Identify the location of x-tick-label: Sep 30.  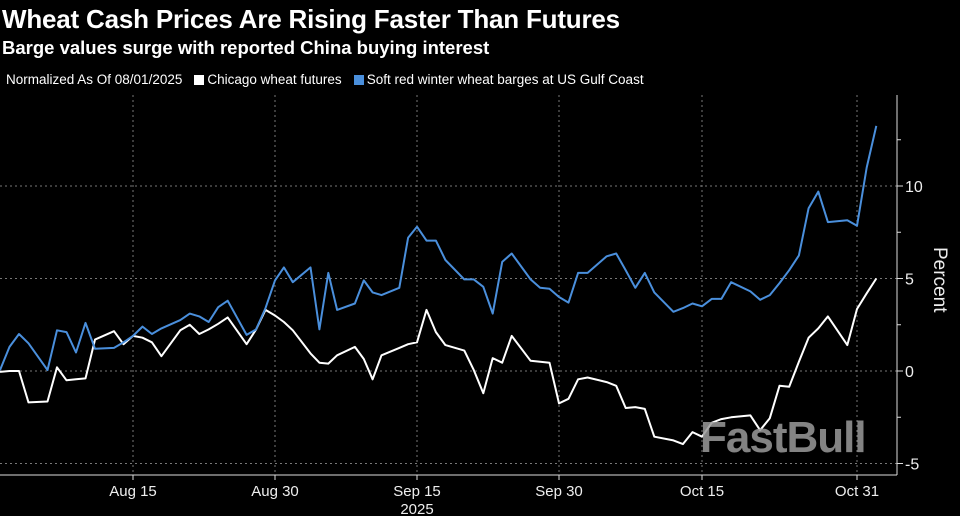
(559, 491).